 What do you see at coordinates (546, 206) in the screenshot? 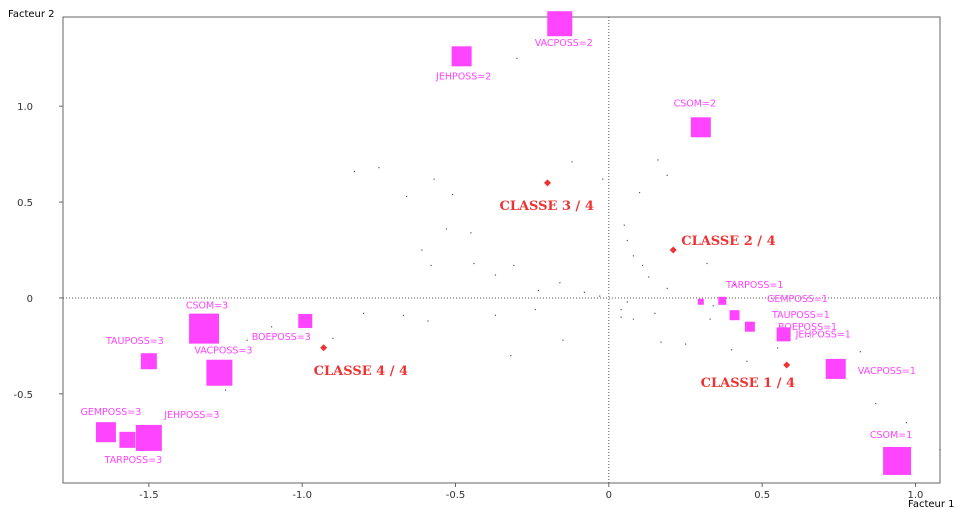
I see `class-label: CLASSE 3 / 4` at bounding box center [546, 206].